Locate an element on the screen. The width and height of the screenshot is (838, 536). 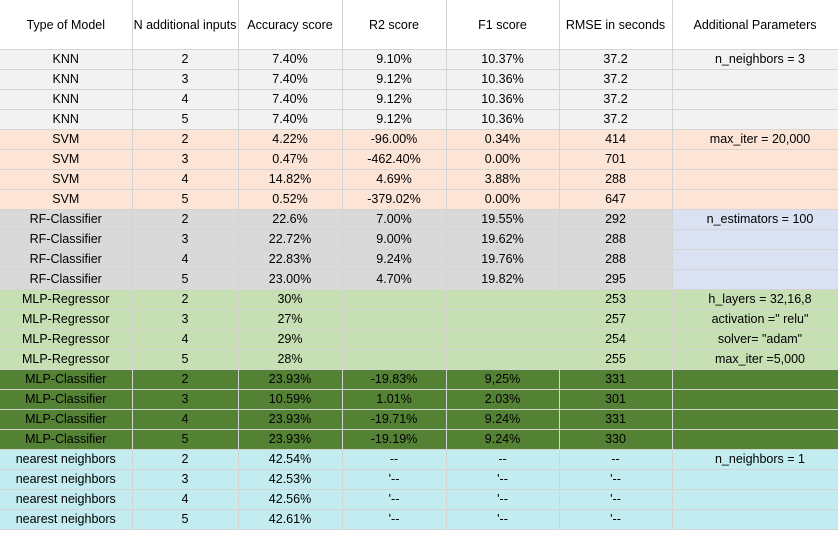
accuracy-cell: 28% is located at coordinates (290, 359).